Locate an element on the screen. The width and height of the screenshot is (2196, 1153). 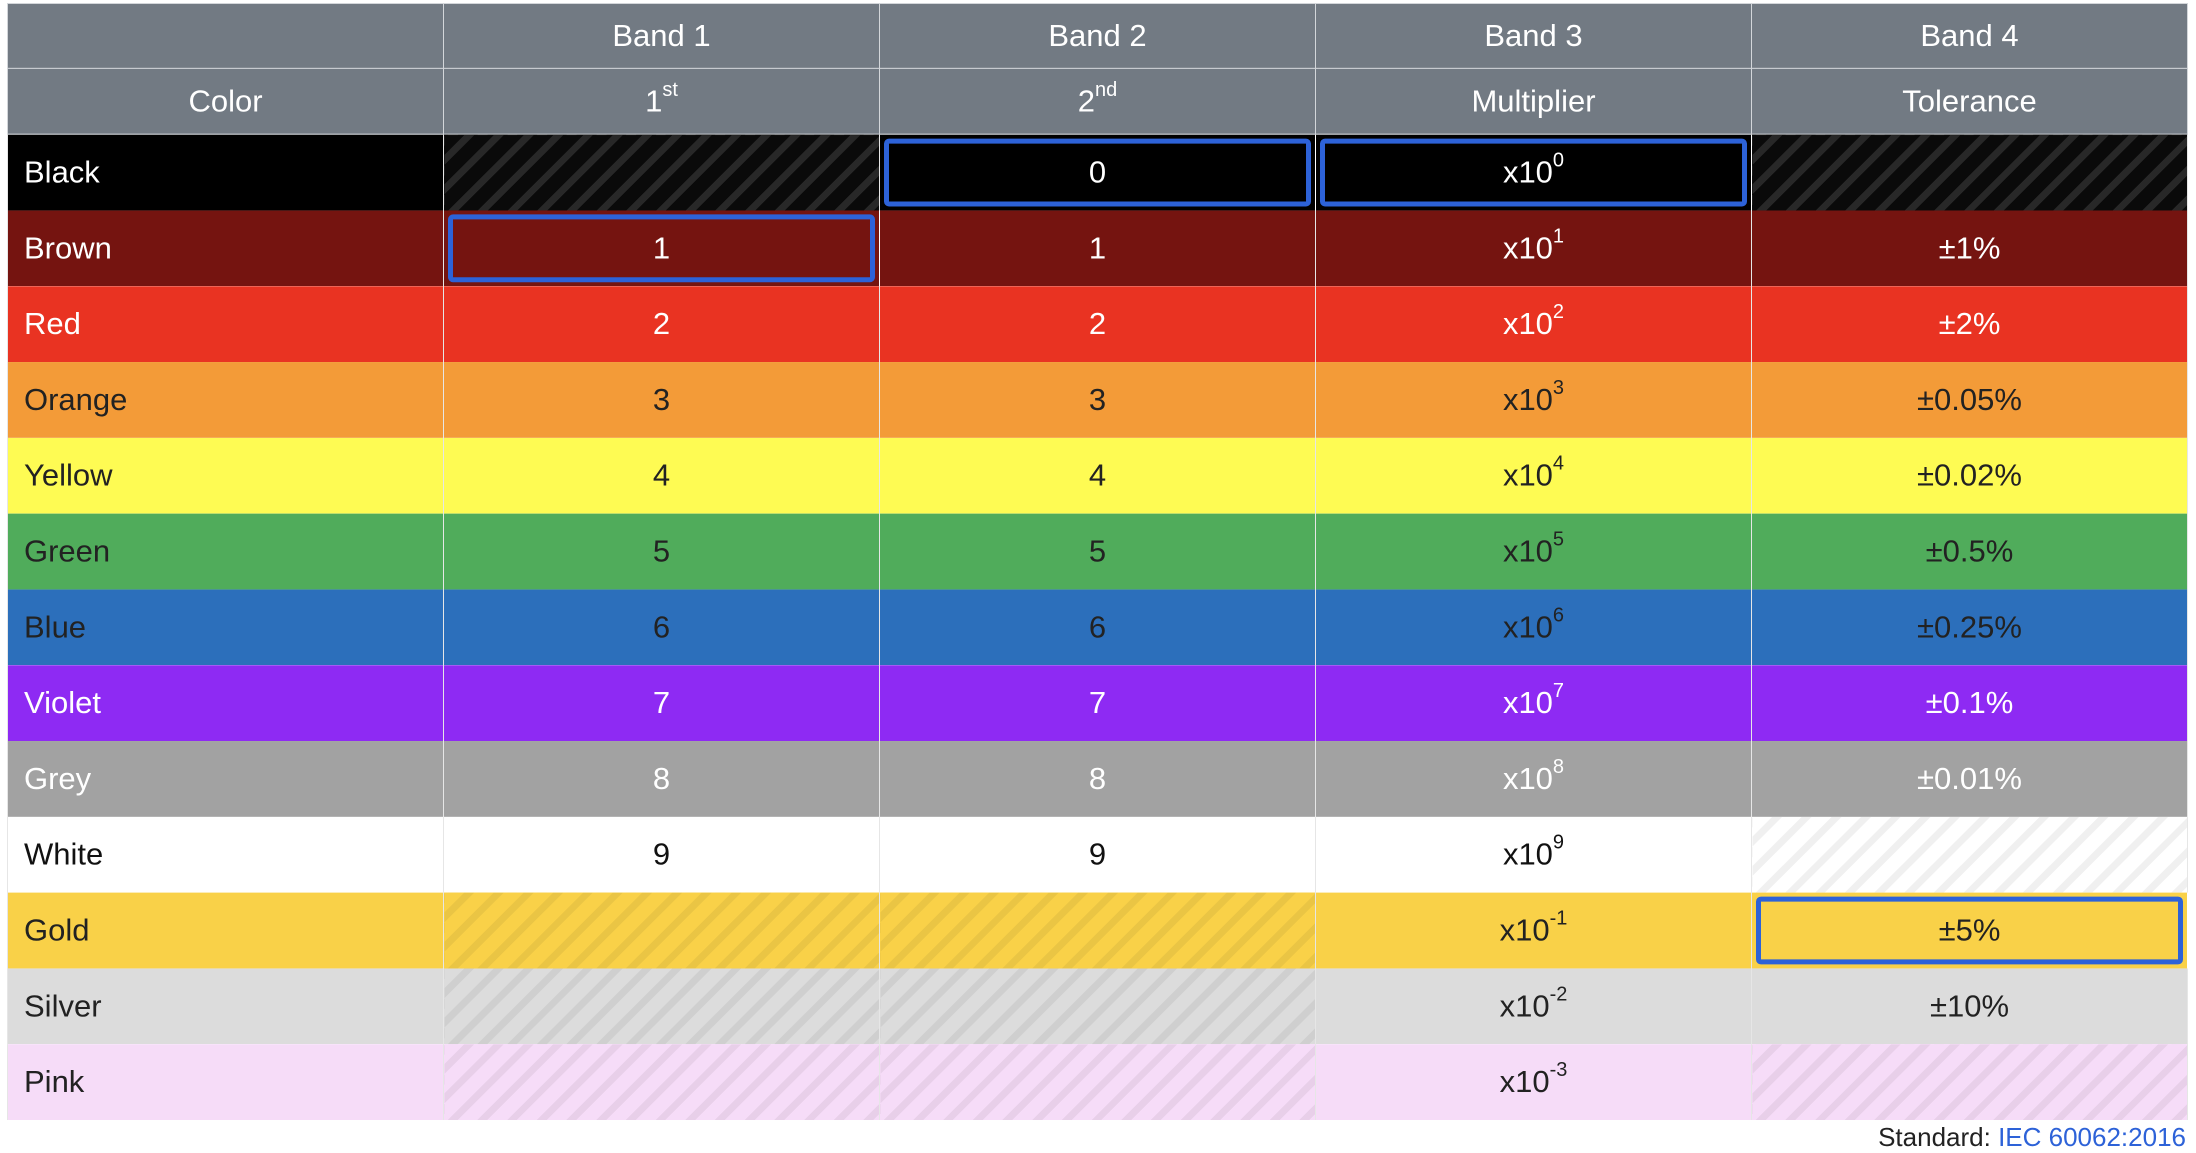
color-name-cell: Brown is located at coordinates (225, 248).